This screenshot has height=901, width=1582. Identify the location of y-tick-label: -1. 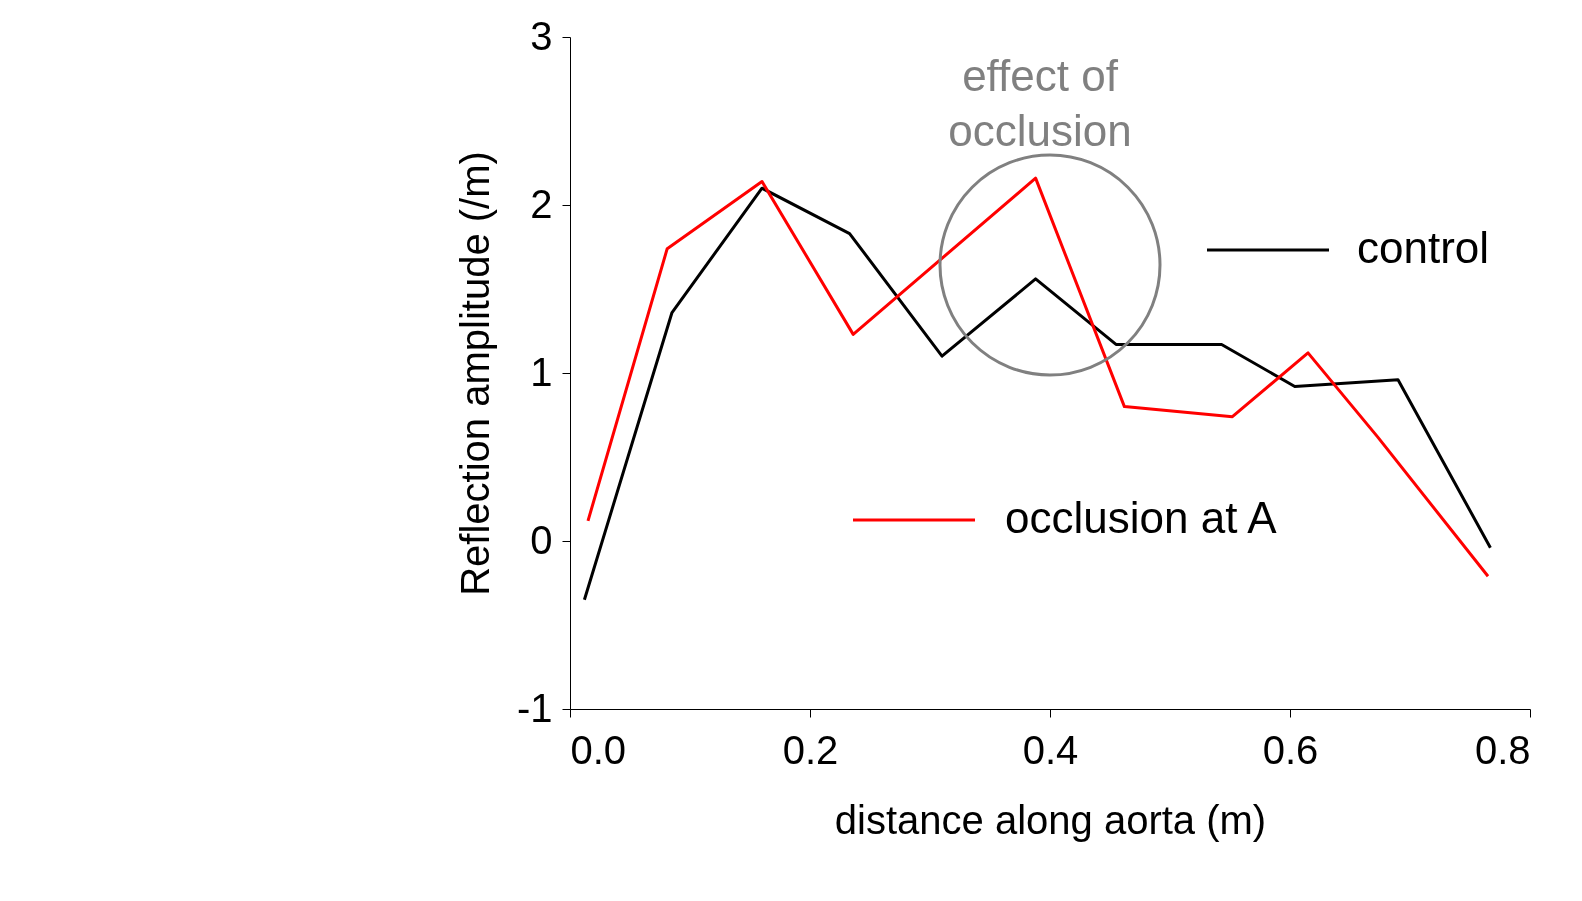
(534, 707).